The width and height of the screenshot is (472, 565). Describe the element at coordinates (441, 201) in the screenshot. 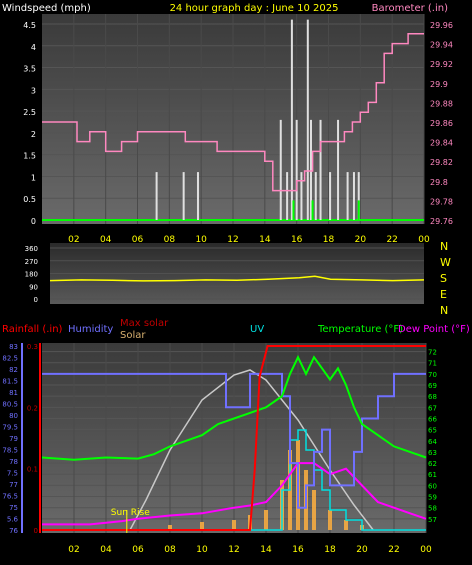

I see `baro-tick-label: 29.78` at that location.